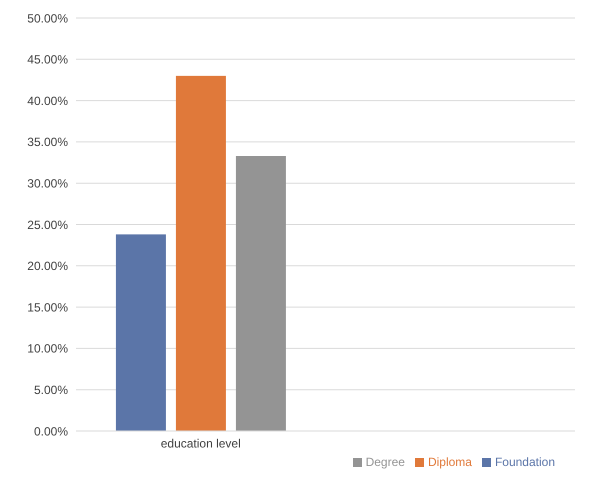 The width and height of the screenshot is (593, 483). I want to click on y-tick-label: 5.00%, so click(51, 389).